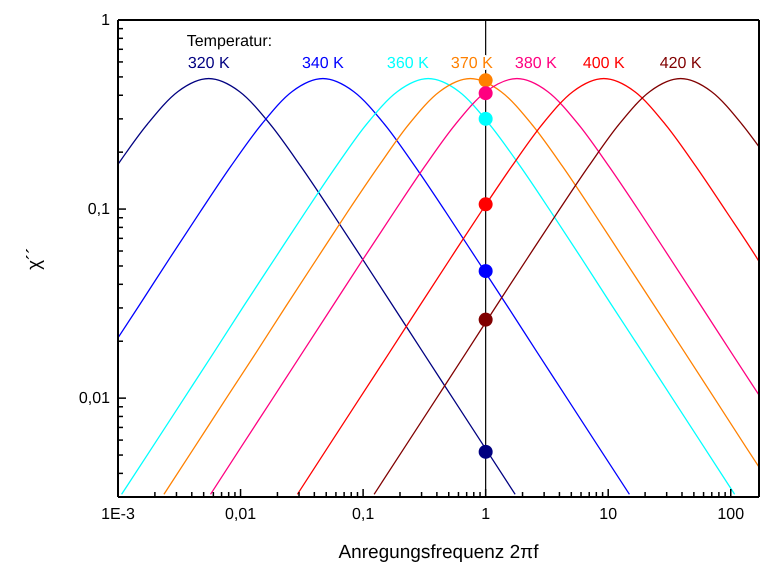  Describe the element at coordinates (118, 514) in the screenshot. I see `x-tick-label: 1E-3` at that location.